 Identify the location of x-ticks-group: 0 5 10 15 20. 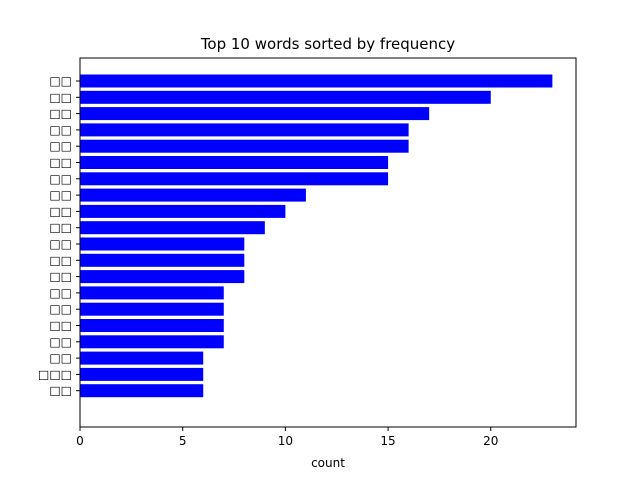
(287, 437).